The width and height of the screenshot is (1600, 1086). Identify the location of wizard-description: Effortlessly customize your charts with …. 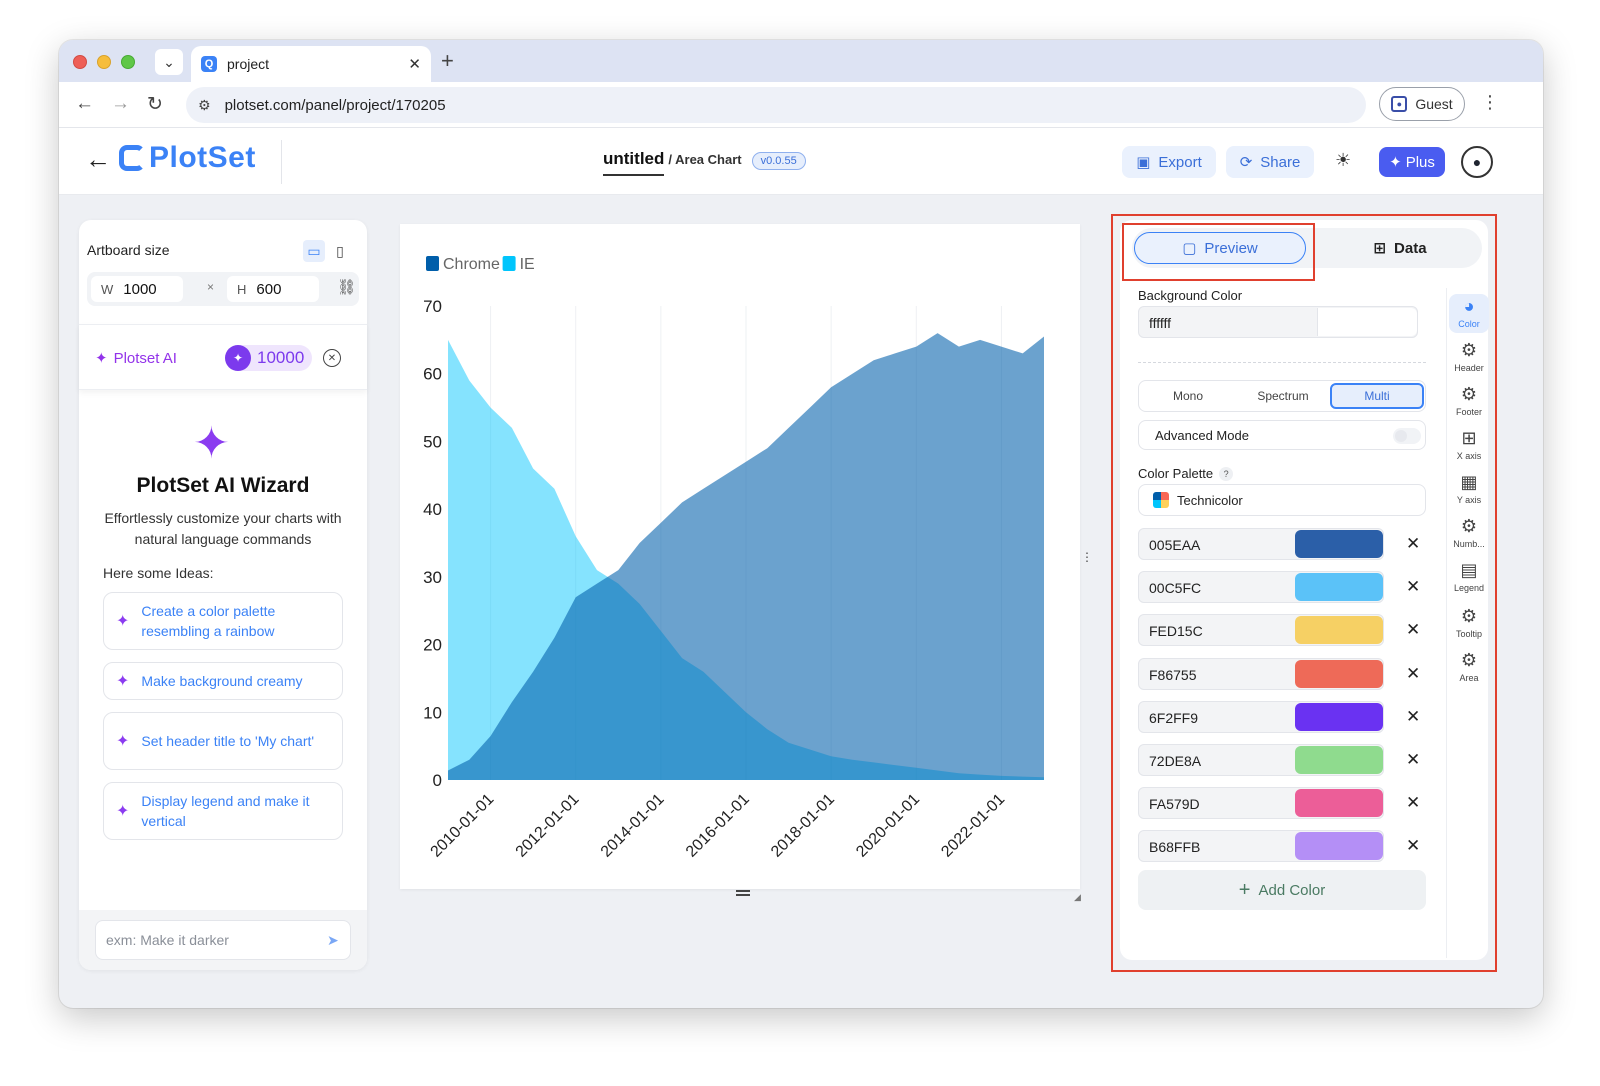
(223, 528).